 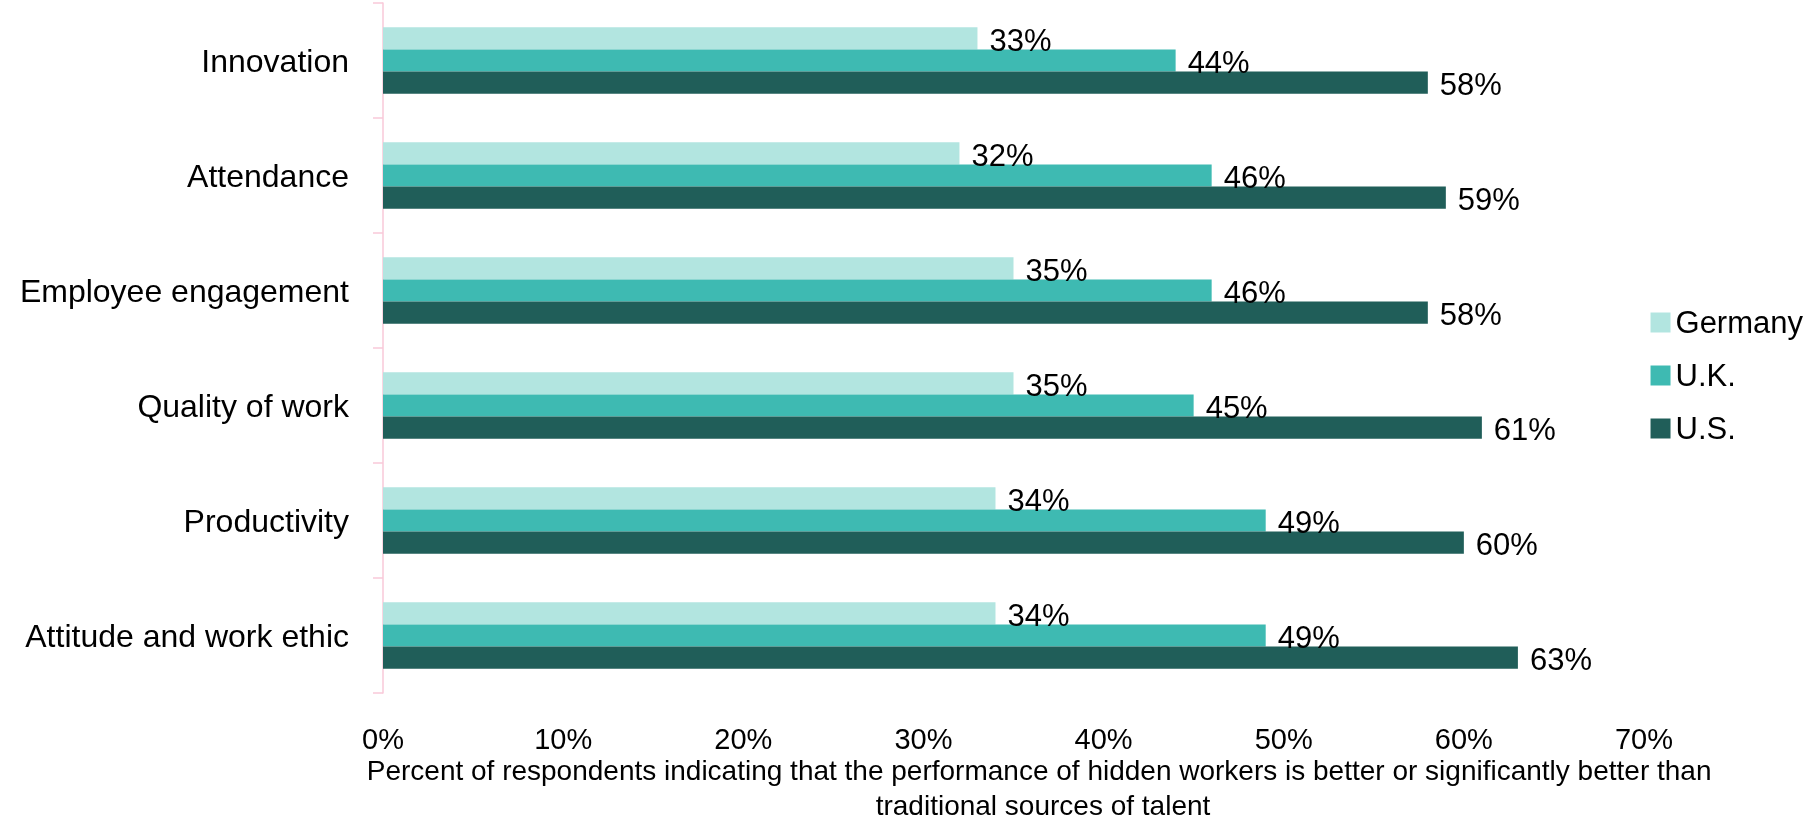 What do you see at coordinates (563, 738) in the screenshot?
I see `x-tick-label: 10%` at bounding box center [563, 738].